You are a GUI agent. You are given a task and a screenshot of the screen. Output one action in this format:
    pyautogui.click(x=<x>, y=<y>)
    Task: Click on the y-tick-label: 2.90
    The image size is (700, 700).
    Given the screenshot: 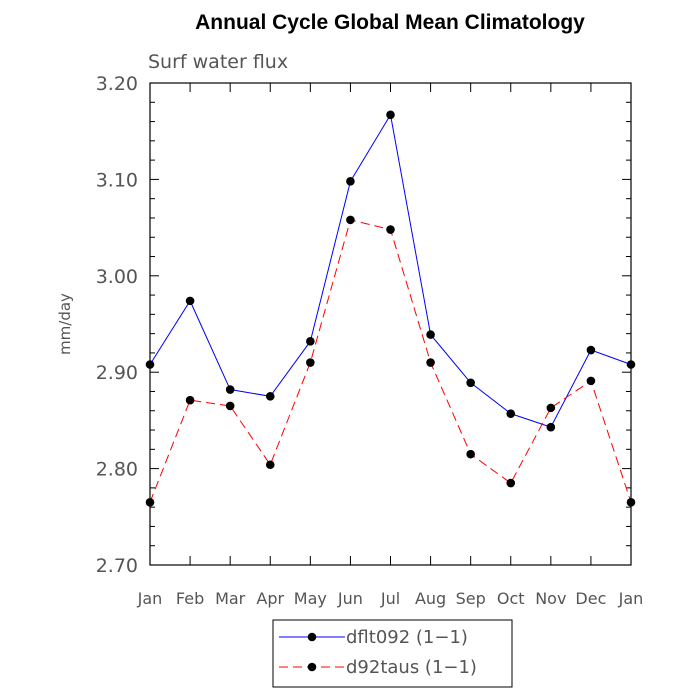 What is the action you would take?
    pyautogui.click(x=117, y=373)
    